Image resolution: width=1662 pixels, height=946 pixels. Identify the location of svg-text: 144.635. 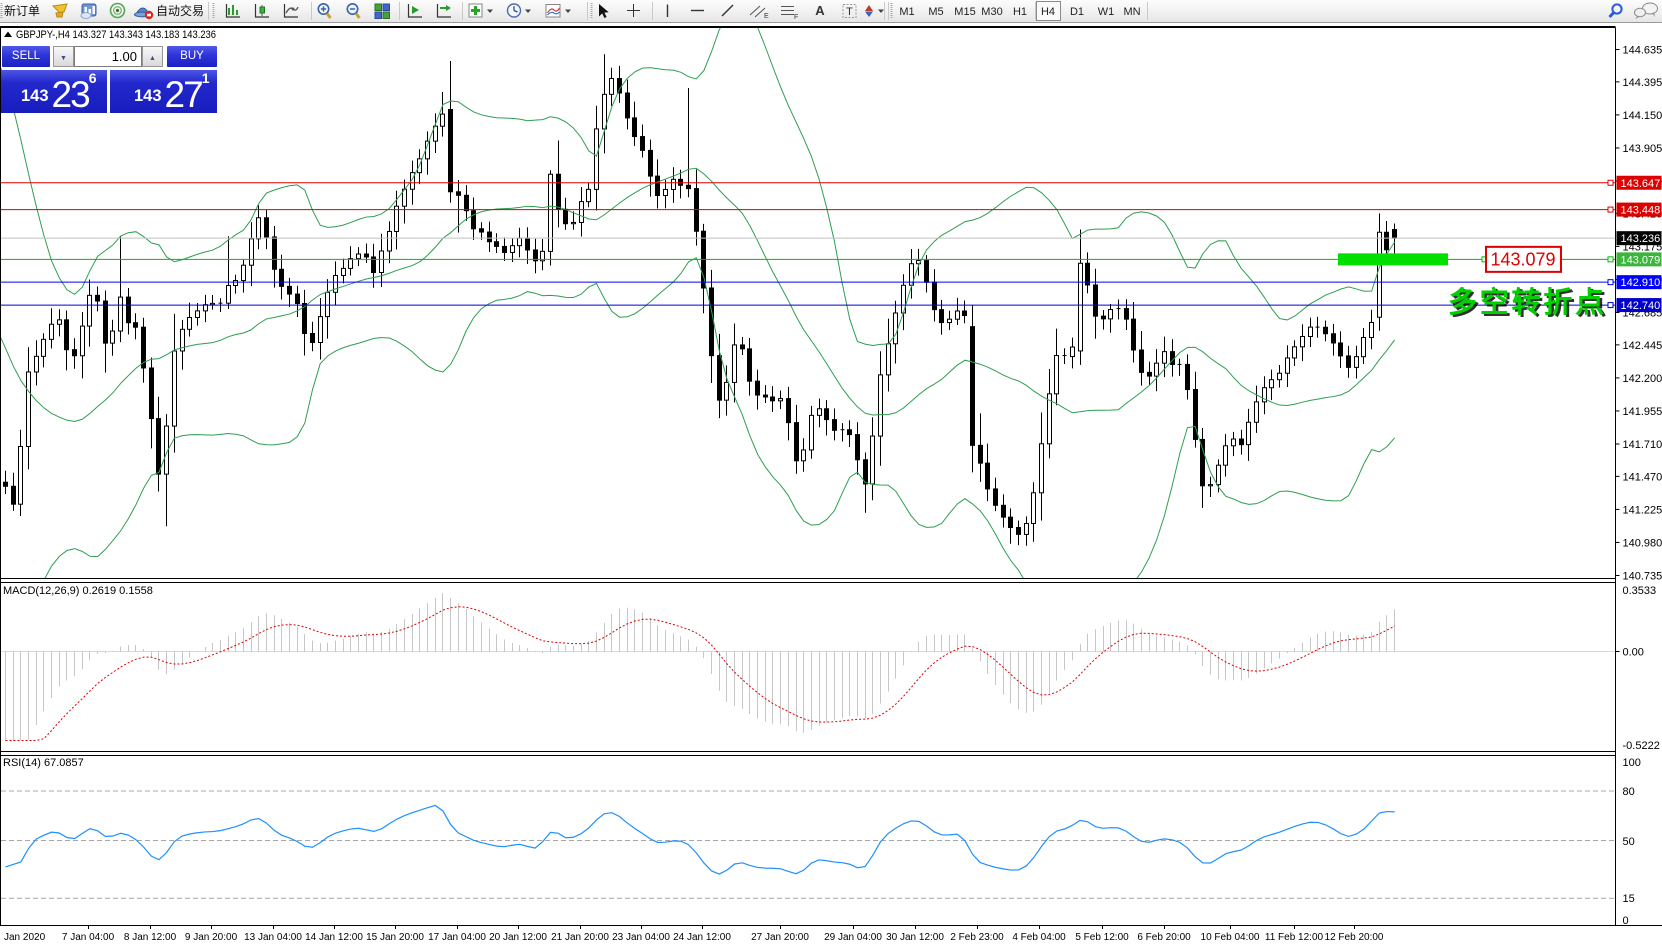
(1642, 51).